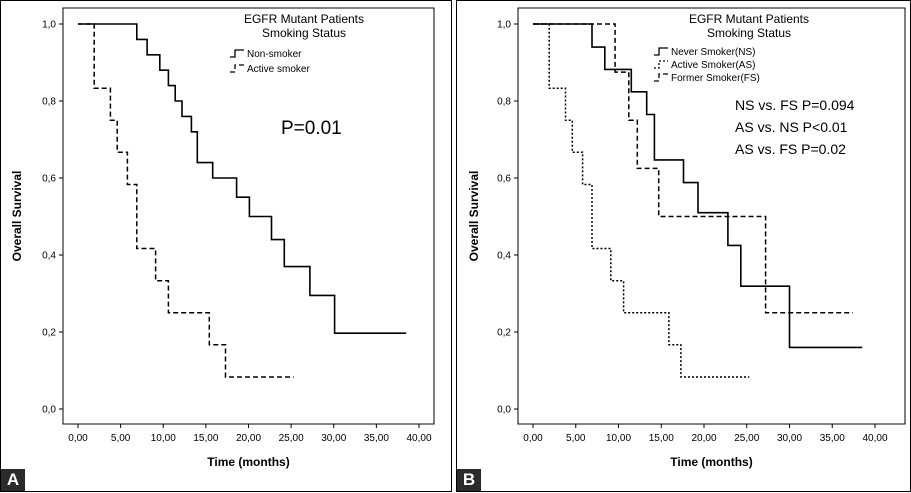 This screenshot has width=911, height=493. I want to click on legend-label: Never Smoker(NS), so click(713, 52).